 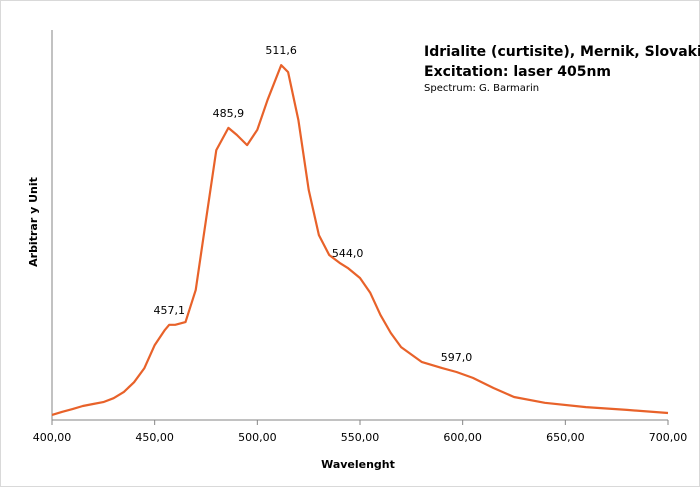 What do you see at coordinates (481, 88) in the screenshot?
I see `credit: Spectrum: G. Barmarin` at bounding box center [481, 88].